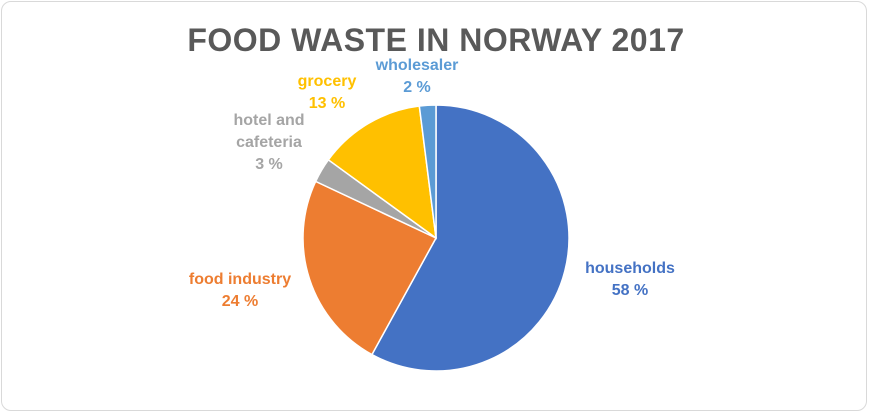 The image size is (872, 416). I want to click on pie-slice-food-industry, so click(370, 268).